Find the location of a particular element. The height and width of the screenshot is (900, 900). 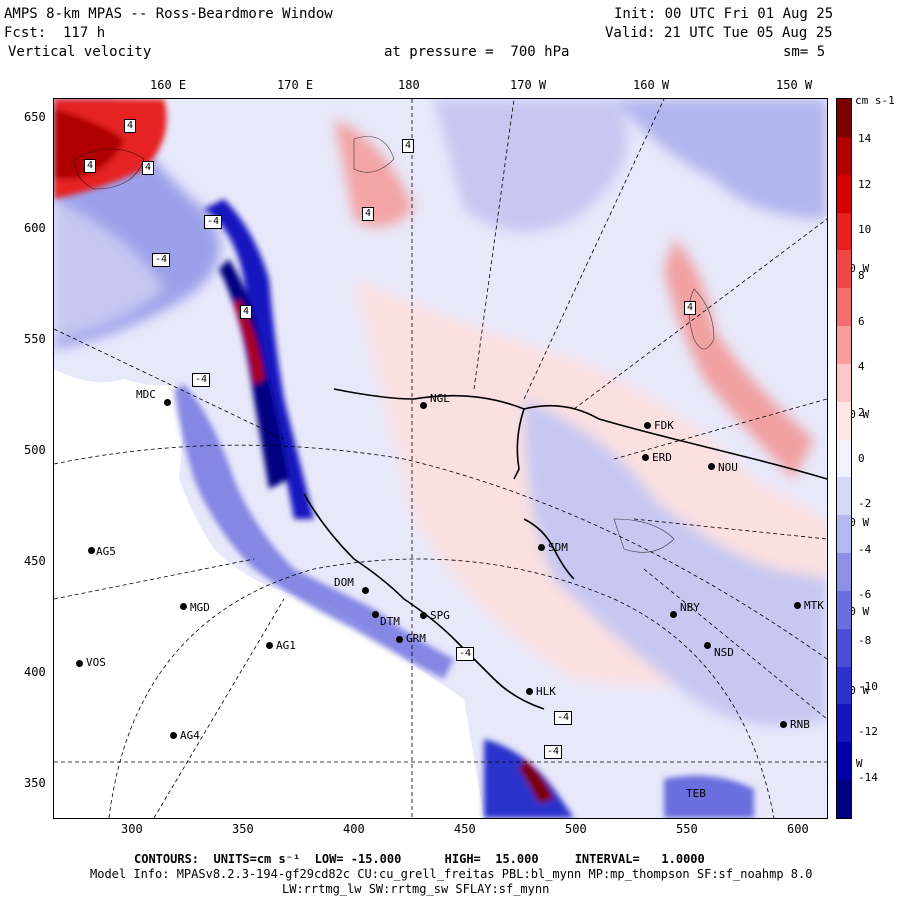

y-tick-label: 550 is located at coordinates (35, 339).